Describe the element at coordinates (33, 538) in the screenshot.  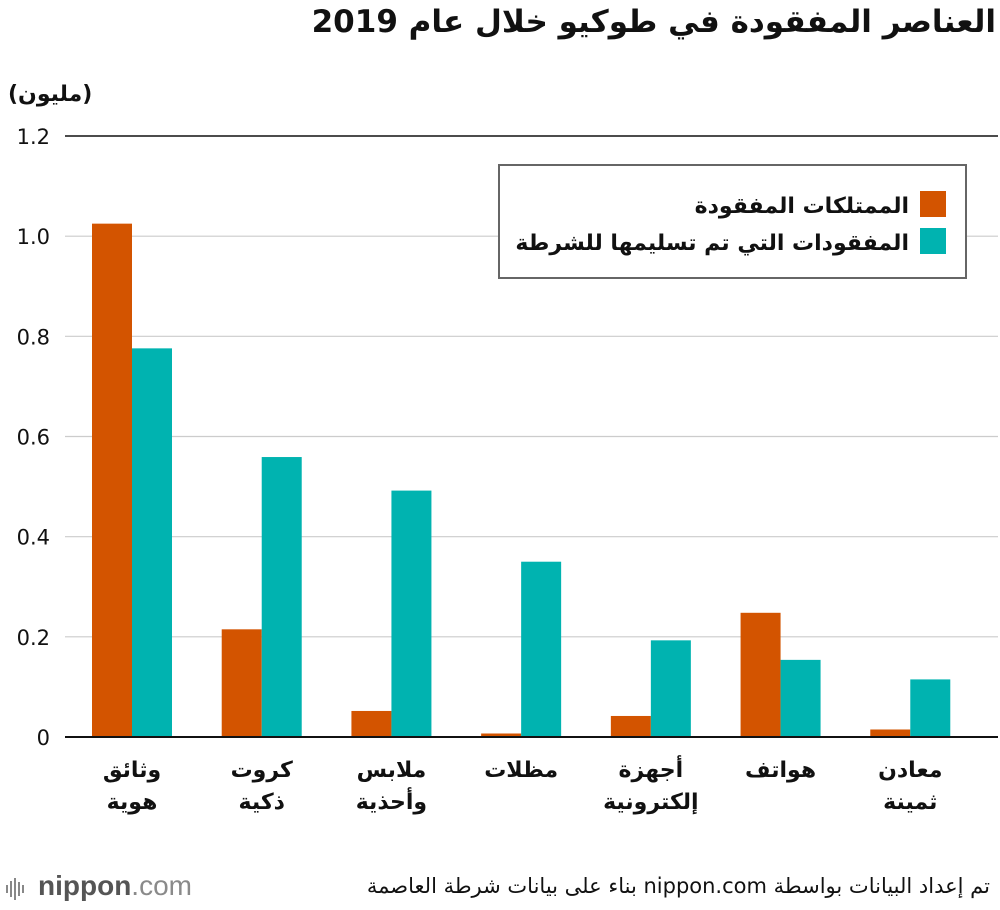
I see `y-tick-label: 0.4` at that location.